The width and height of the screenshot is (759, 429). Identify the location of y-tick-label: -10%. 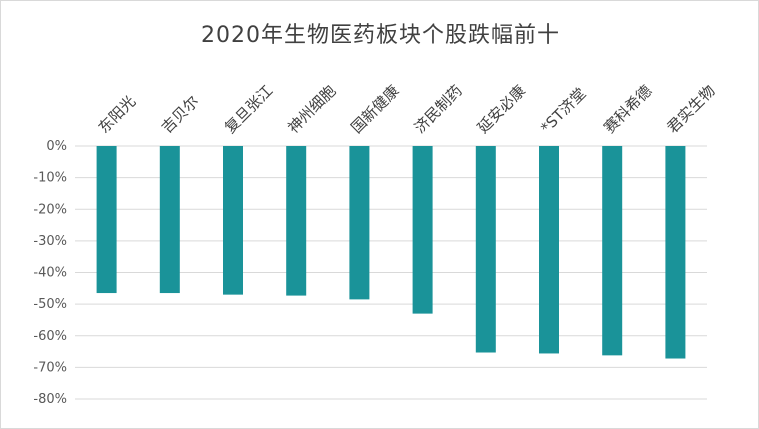
(50, 178).